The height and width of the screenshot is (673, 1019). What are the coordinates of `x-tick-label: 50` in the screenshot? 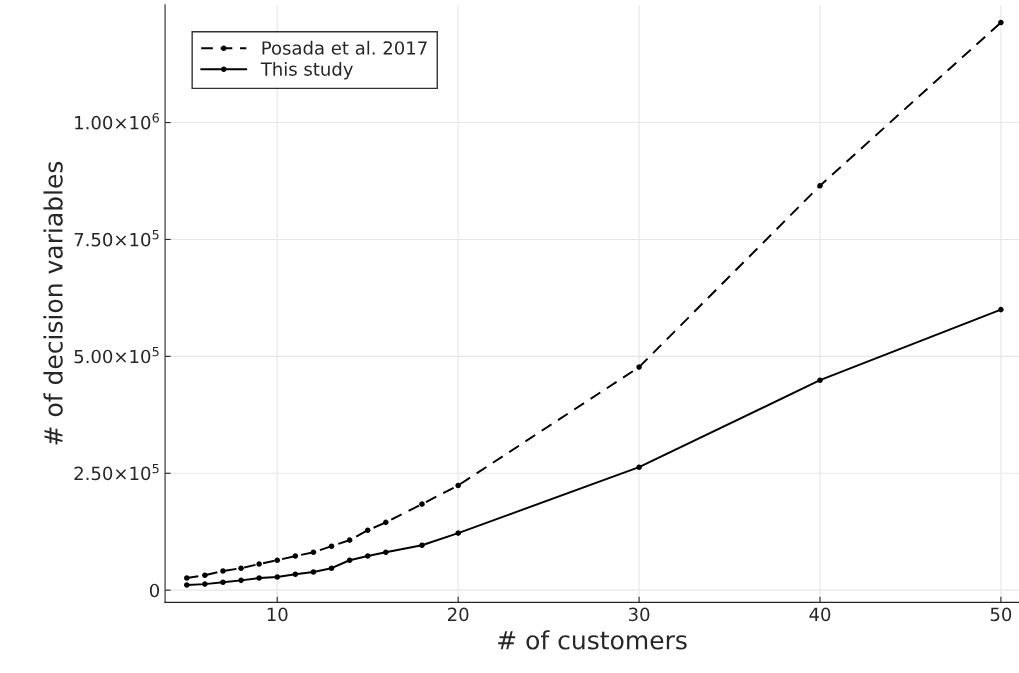 It's located at (1001, 614).